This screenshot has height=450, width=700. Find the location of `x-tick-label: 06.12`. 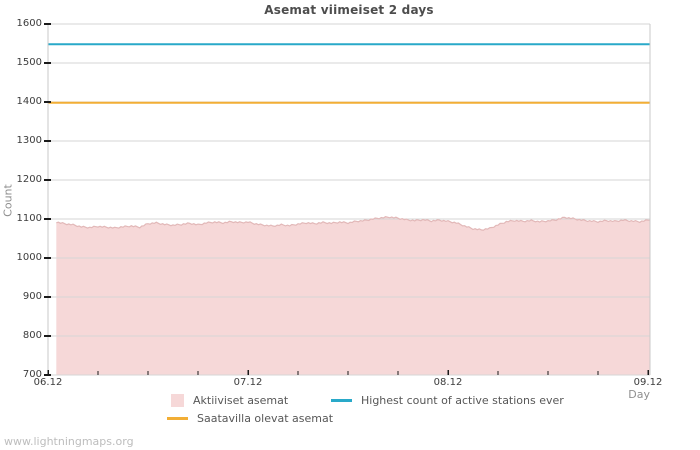

x-tick-label: 06.12 is located at coordinates (48, 382).